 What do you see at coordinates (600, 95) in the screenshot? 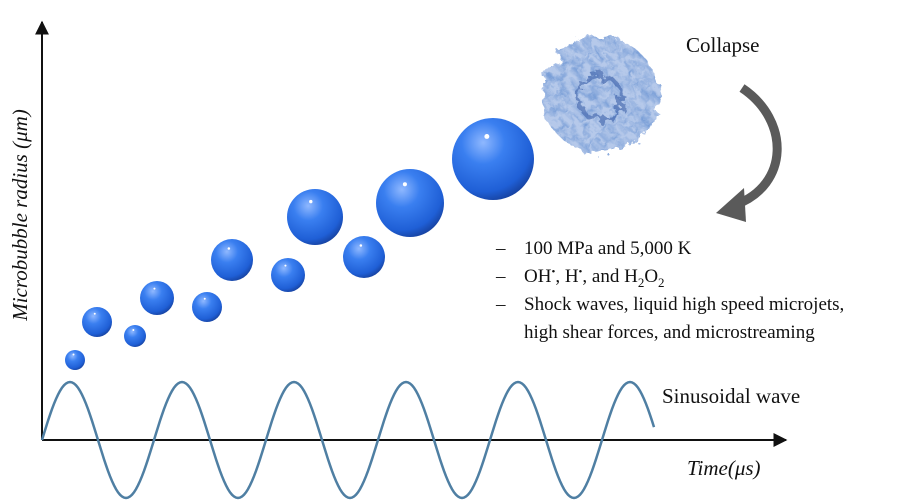
I see `collapsed-bubble` at bounding box center [600, 95].